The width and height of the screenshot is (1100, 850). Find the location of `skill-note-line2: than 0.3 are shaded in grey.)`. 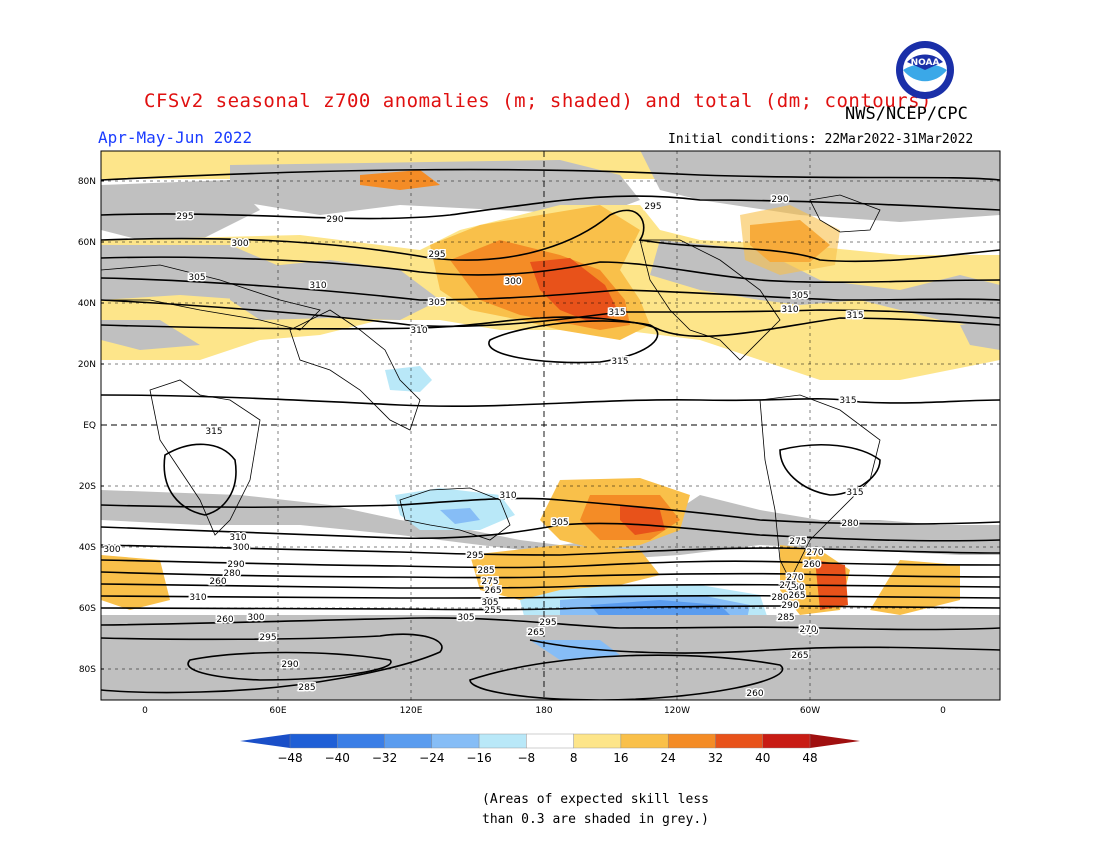

skill-note-line2: than 0.3 are shaded in grey.) is located at coordinates (595, 819).